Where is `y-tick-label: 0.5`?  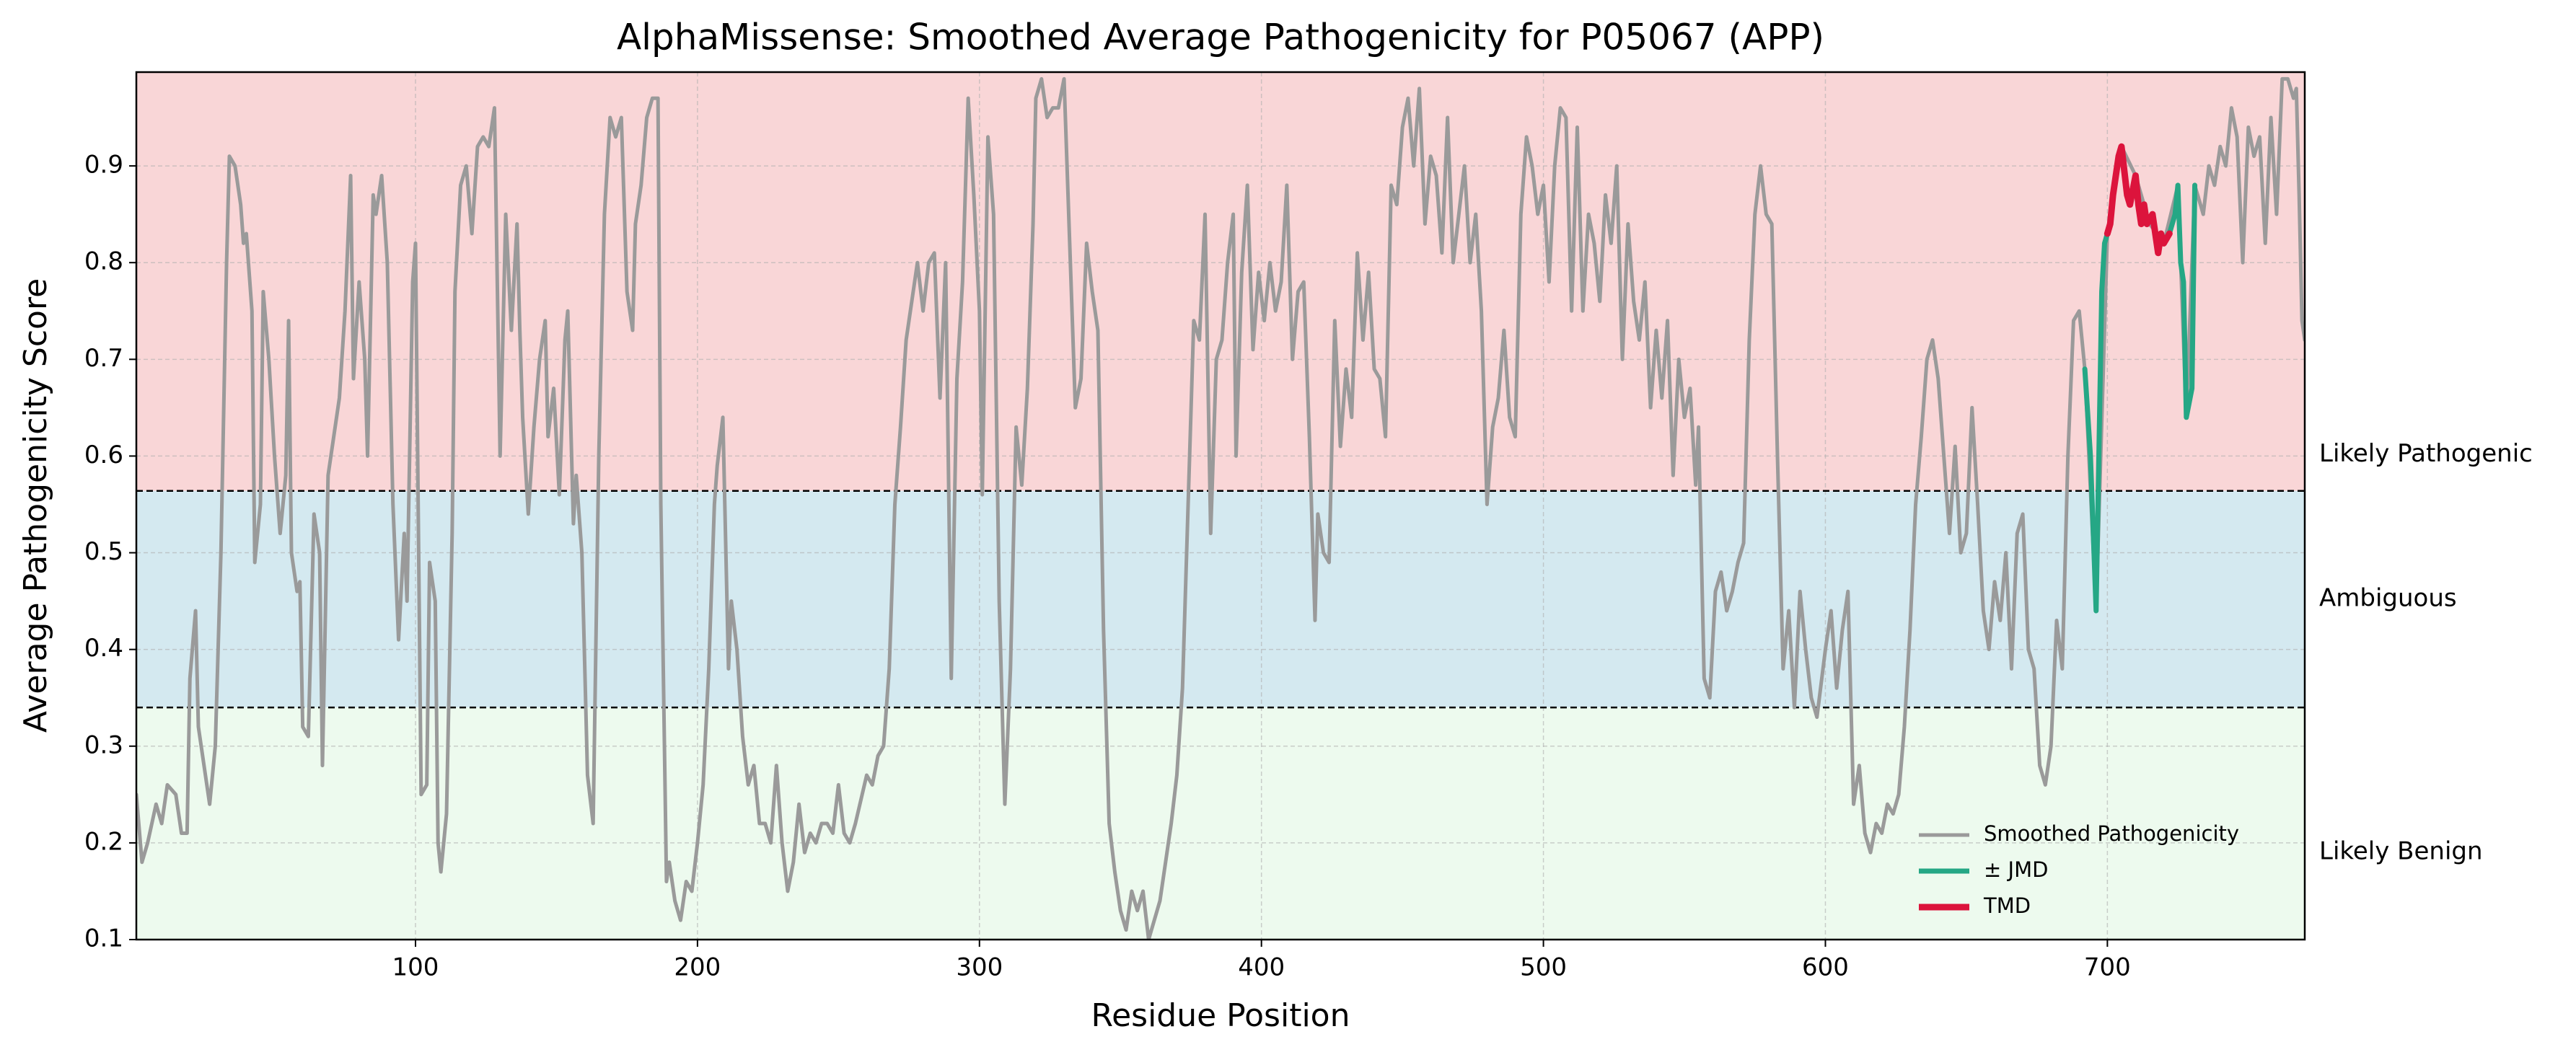 y-tick-label: 0.5 is located at coordinates (103, 551).